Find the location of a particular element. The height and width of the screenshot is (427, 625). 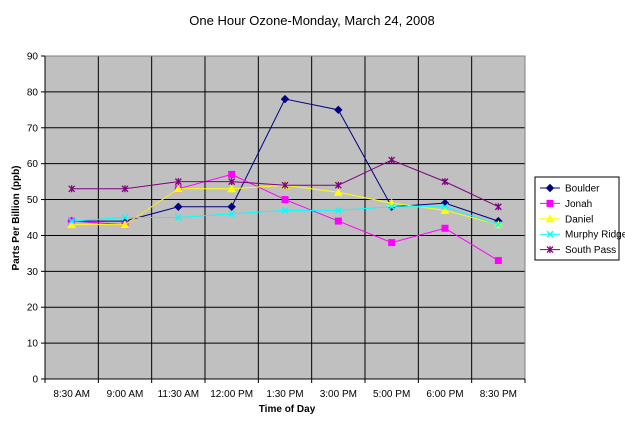

x-tick-label: 9:00 AM is located at coordinates (125, 394).